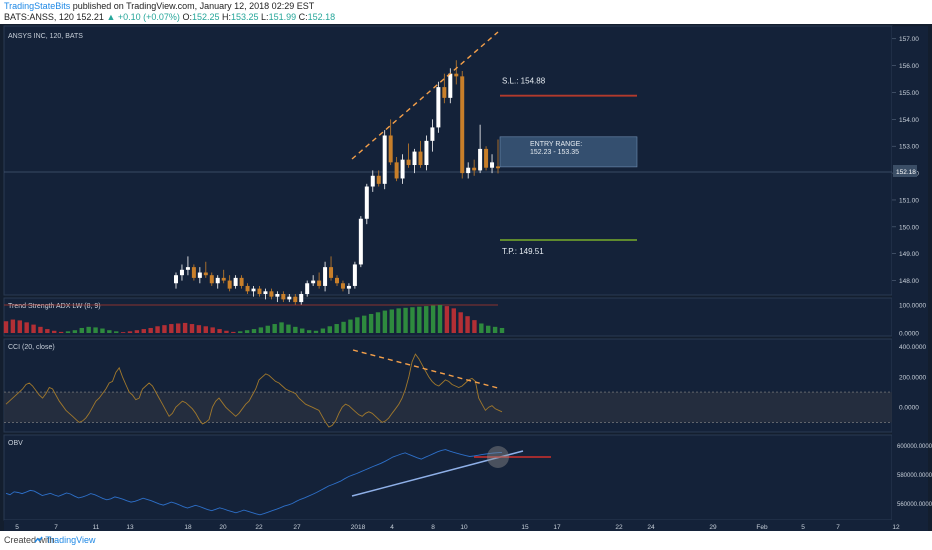  I want to click on adx-tick-label: 0.0000, so click(909, 334).